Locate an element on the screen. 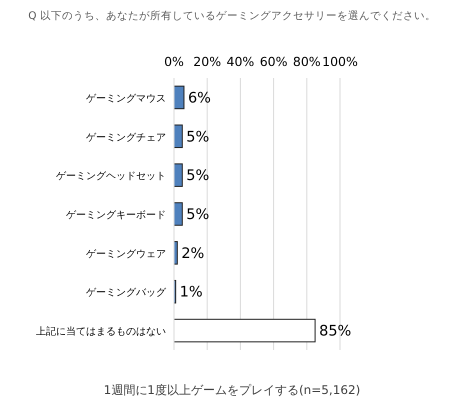  y-tick-label: ゲーミングバッグ is located at coordinates (126, 293).